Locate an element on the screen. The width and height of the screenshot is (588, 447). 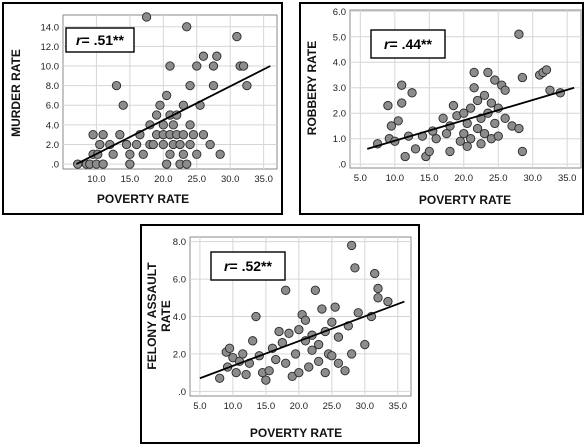
robbery-r-annotation-box is located at coordinates (408, 44).